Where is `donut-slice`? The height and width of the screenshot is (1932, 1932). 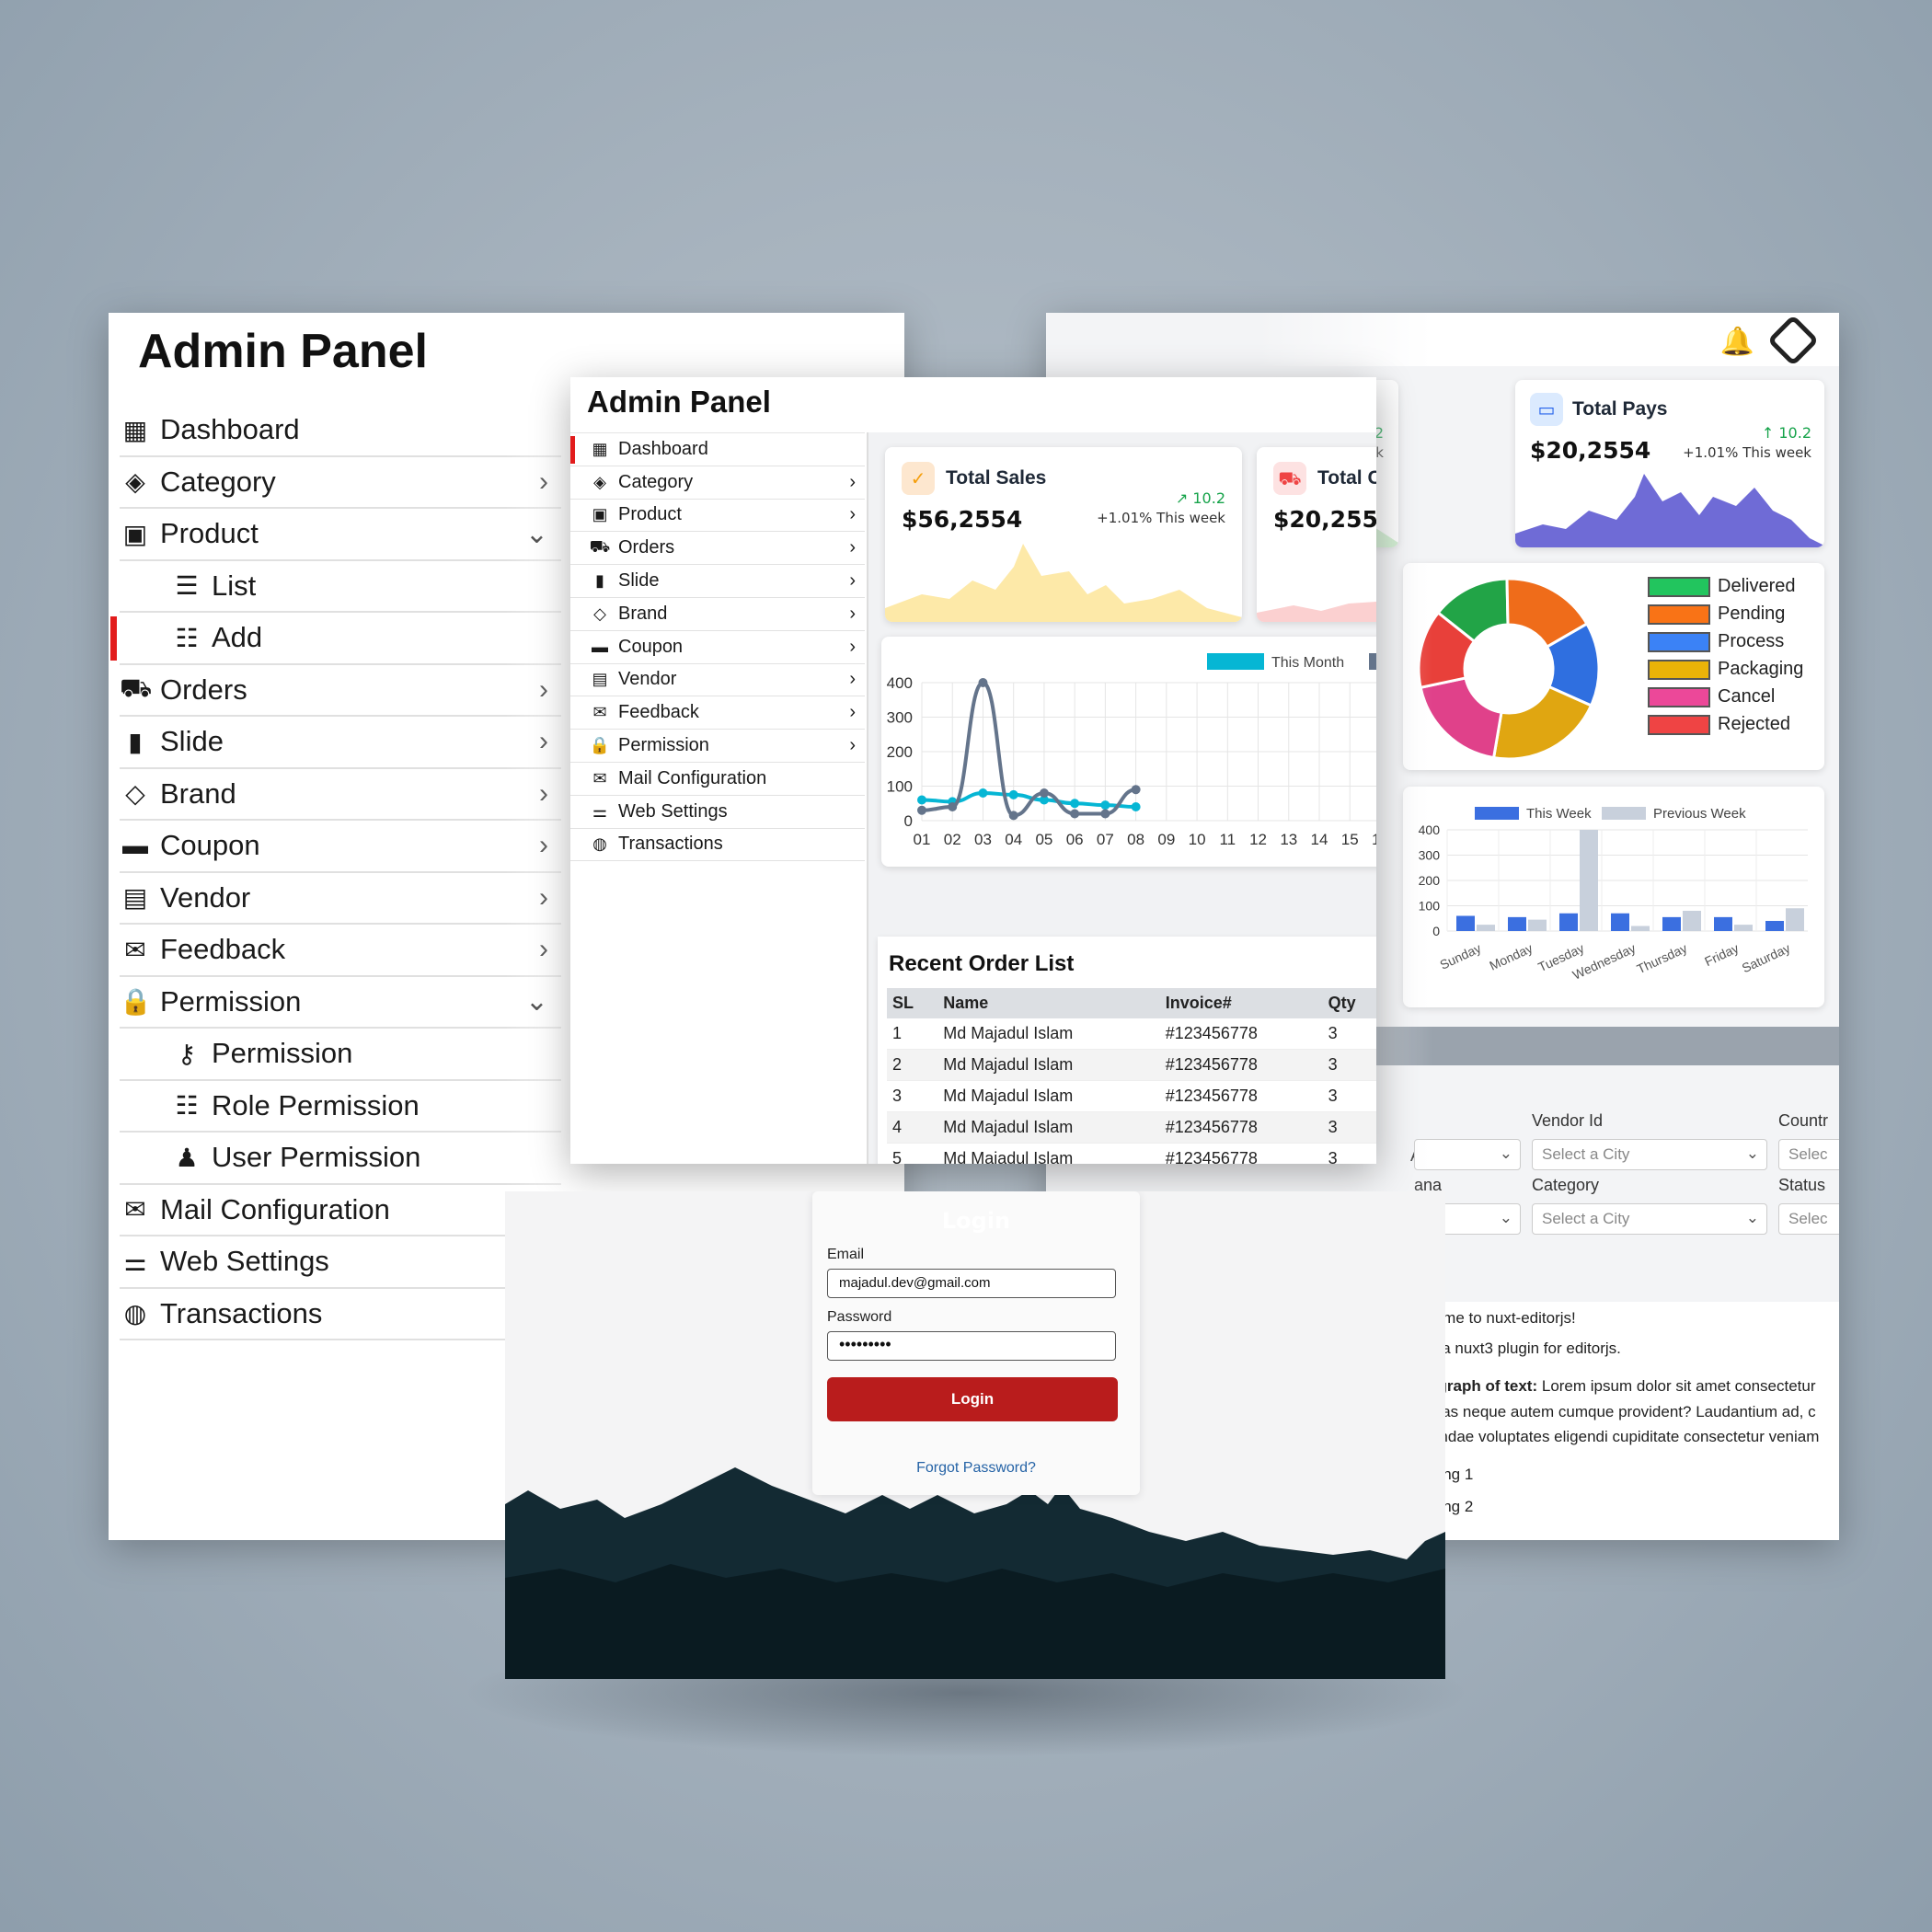 donut-slice is located at coordinates (1542, 722).